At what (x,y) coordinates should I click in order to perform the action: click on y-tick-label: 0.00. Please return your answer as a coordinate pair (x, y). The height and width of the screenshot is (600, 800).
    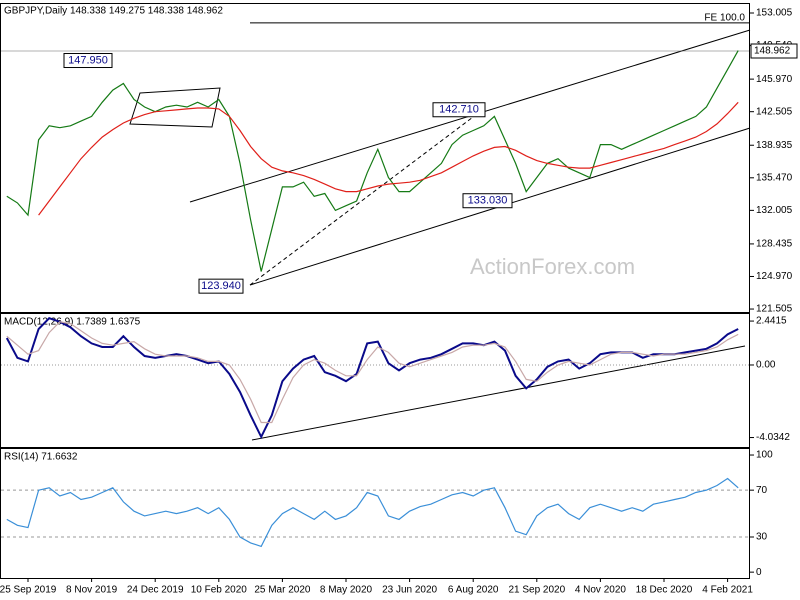
    Looking at the image, I should click on (766, 365).